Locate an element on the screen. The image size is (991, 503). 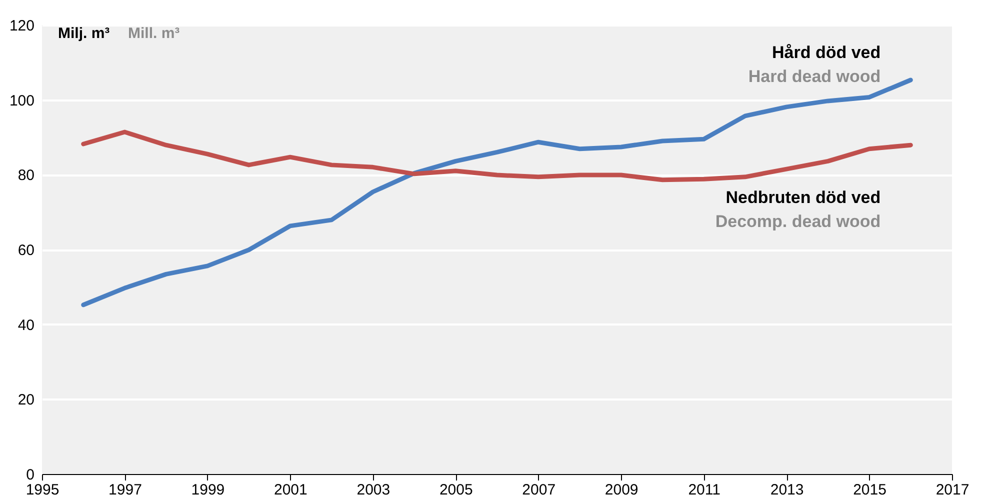
x-tick-label: 1999 is located at coordinates (208, 490).